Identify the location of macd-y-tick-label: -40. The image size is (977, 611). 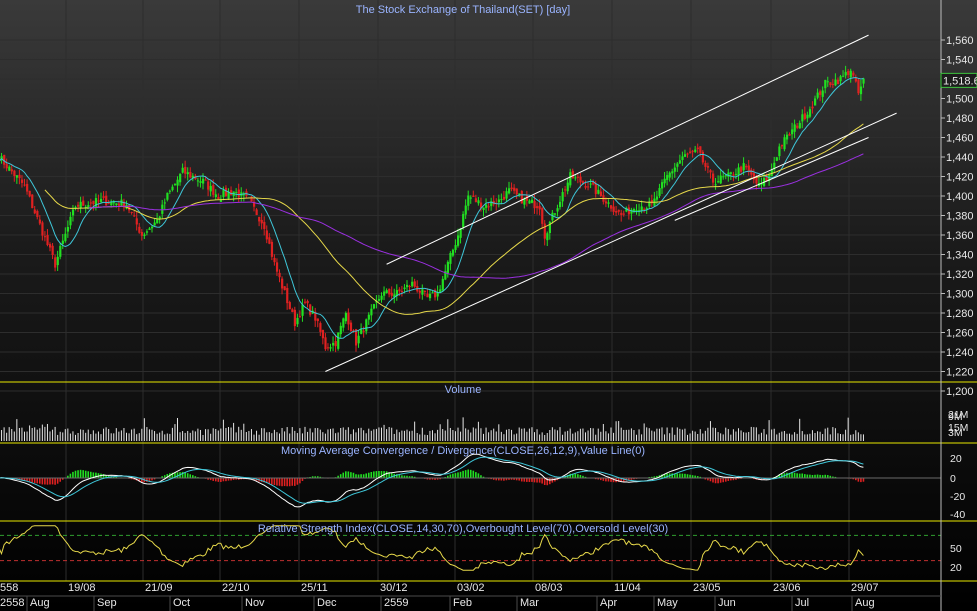
(957, 515).